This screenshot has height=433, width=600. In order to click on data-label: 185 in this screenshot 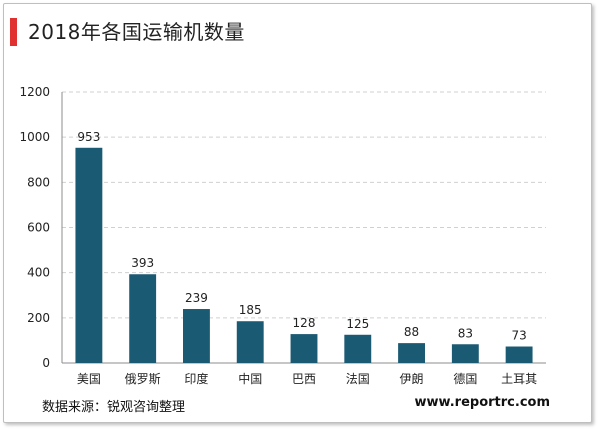, I will do `click(250, 310)`.